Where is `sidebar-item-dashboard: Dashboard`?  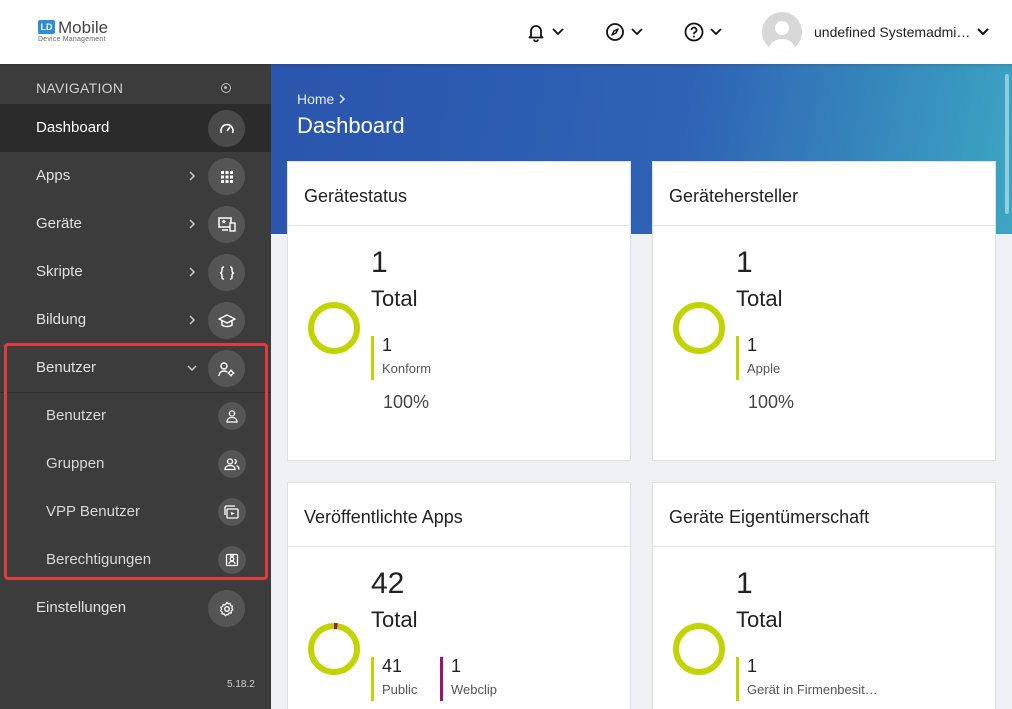
sidebar-item-dashboard: Dashboard is located at coordinates (135, 128).